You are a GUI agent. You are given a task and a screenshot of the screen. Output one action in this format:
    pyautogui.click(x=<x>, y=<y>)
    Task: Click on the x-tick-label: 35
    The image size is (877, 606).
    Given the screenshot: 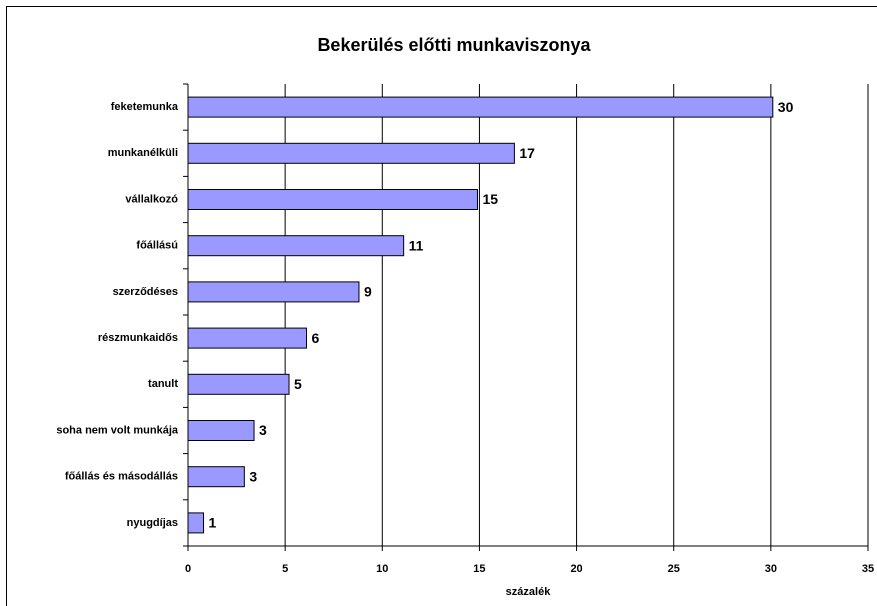 What is the action you would take?
    pyautogui.click(x=868, y=569)
    